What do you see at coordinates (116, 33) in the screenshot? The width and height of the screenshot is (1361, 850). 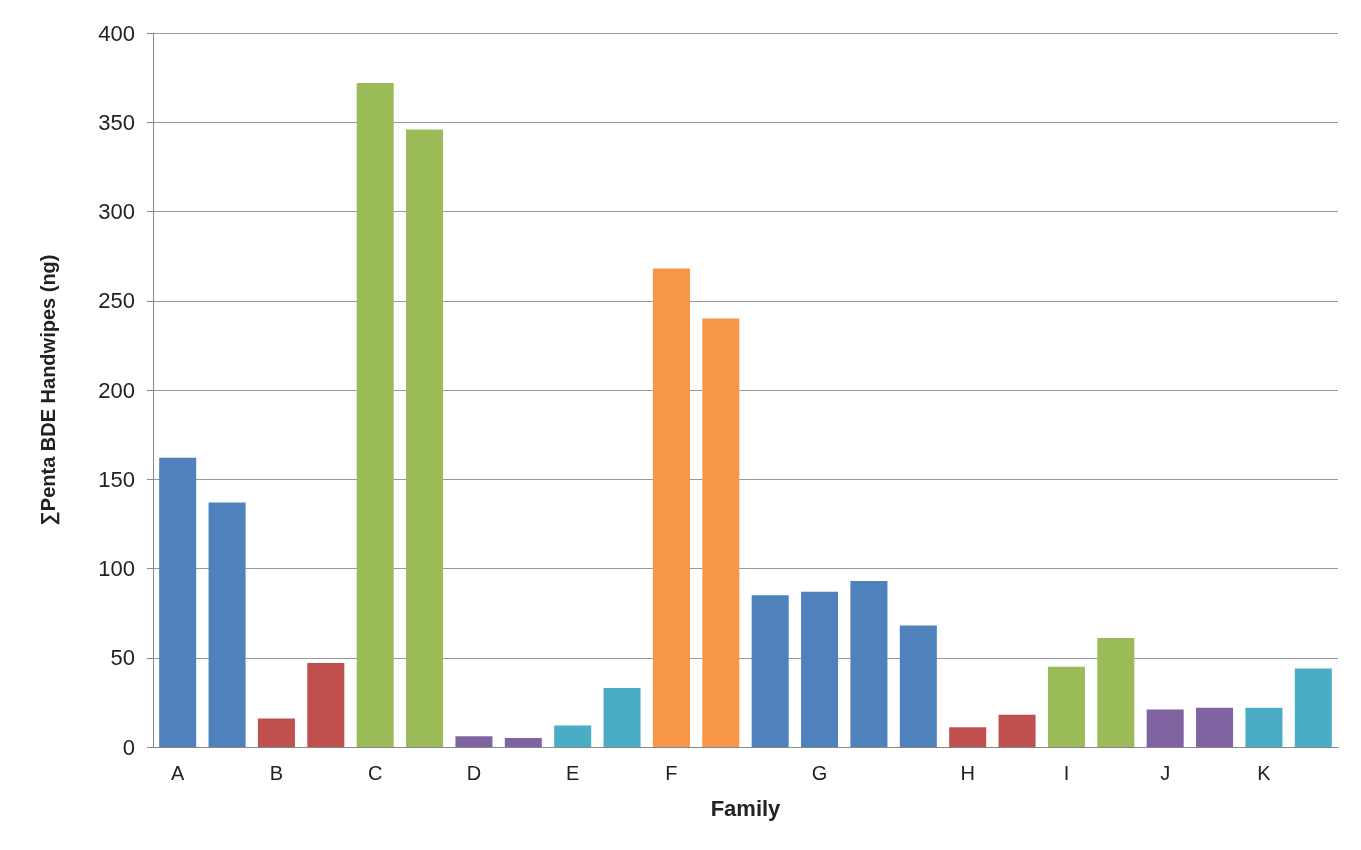 I see `y-tick-label: 400` at bounding box center [116, 33].